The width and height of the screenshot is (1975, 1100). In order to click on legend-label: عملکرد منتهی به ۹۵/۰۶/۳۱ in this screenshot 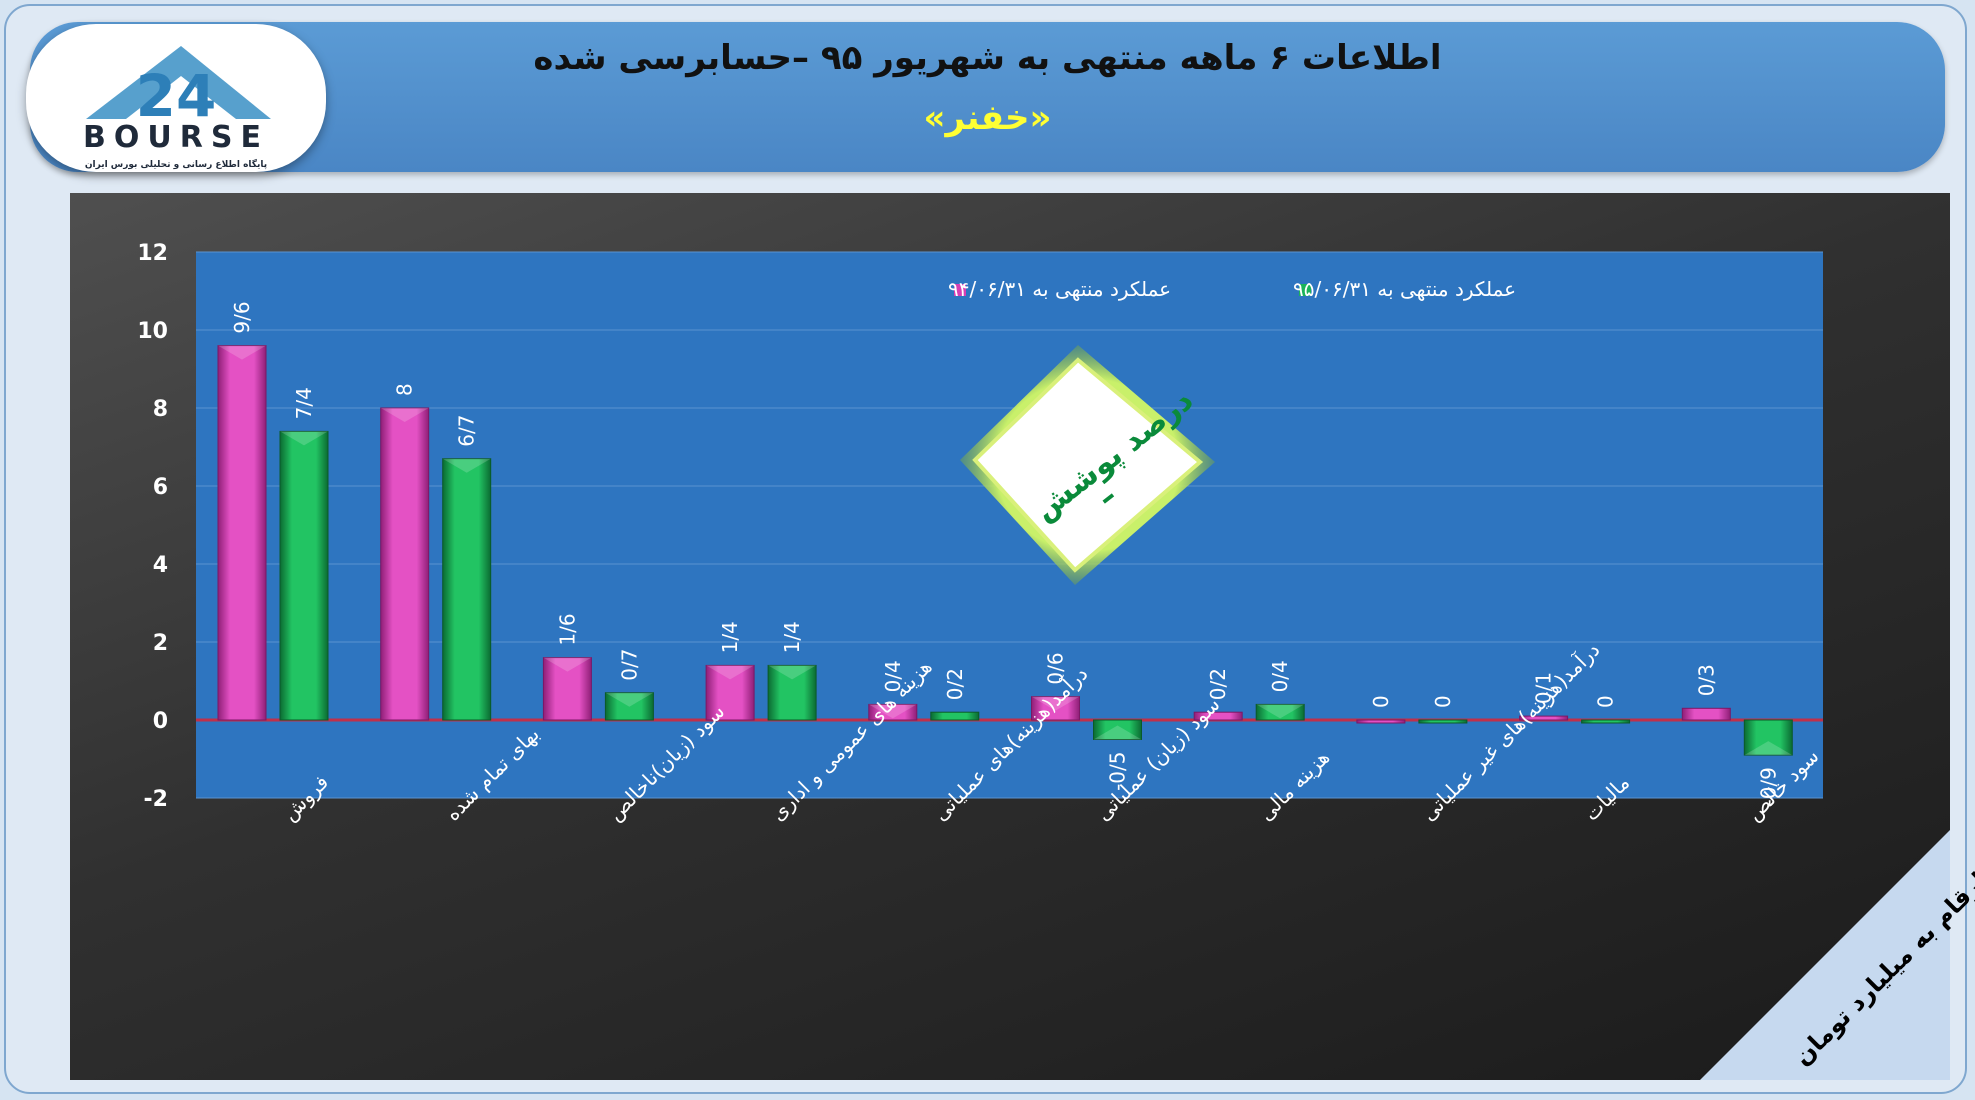, I will do `click(1404, 289)`.